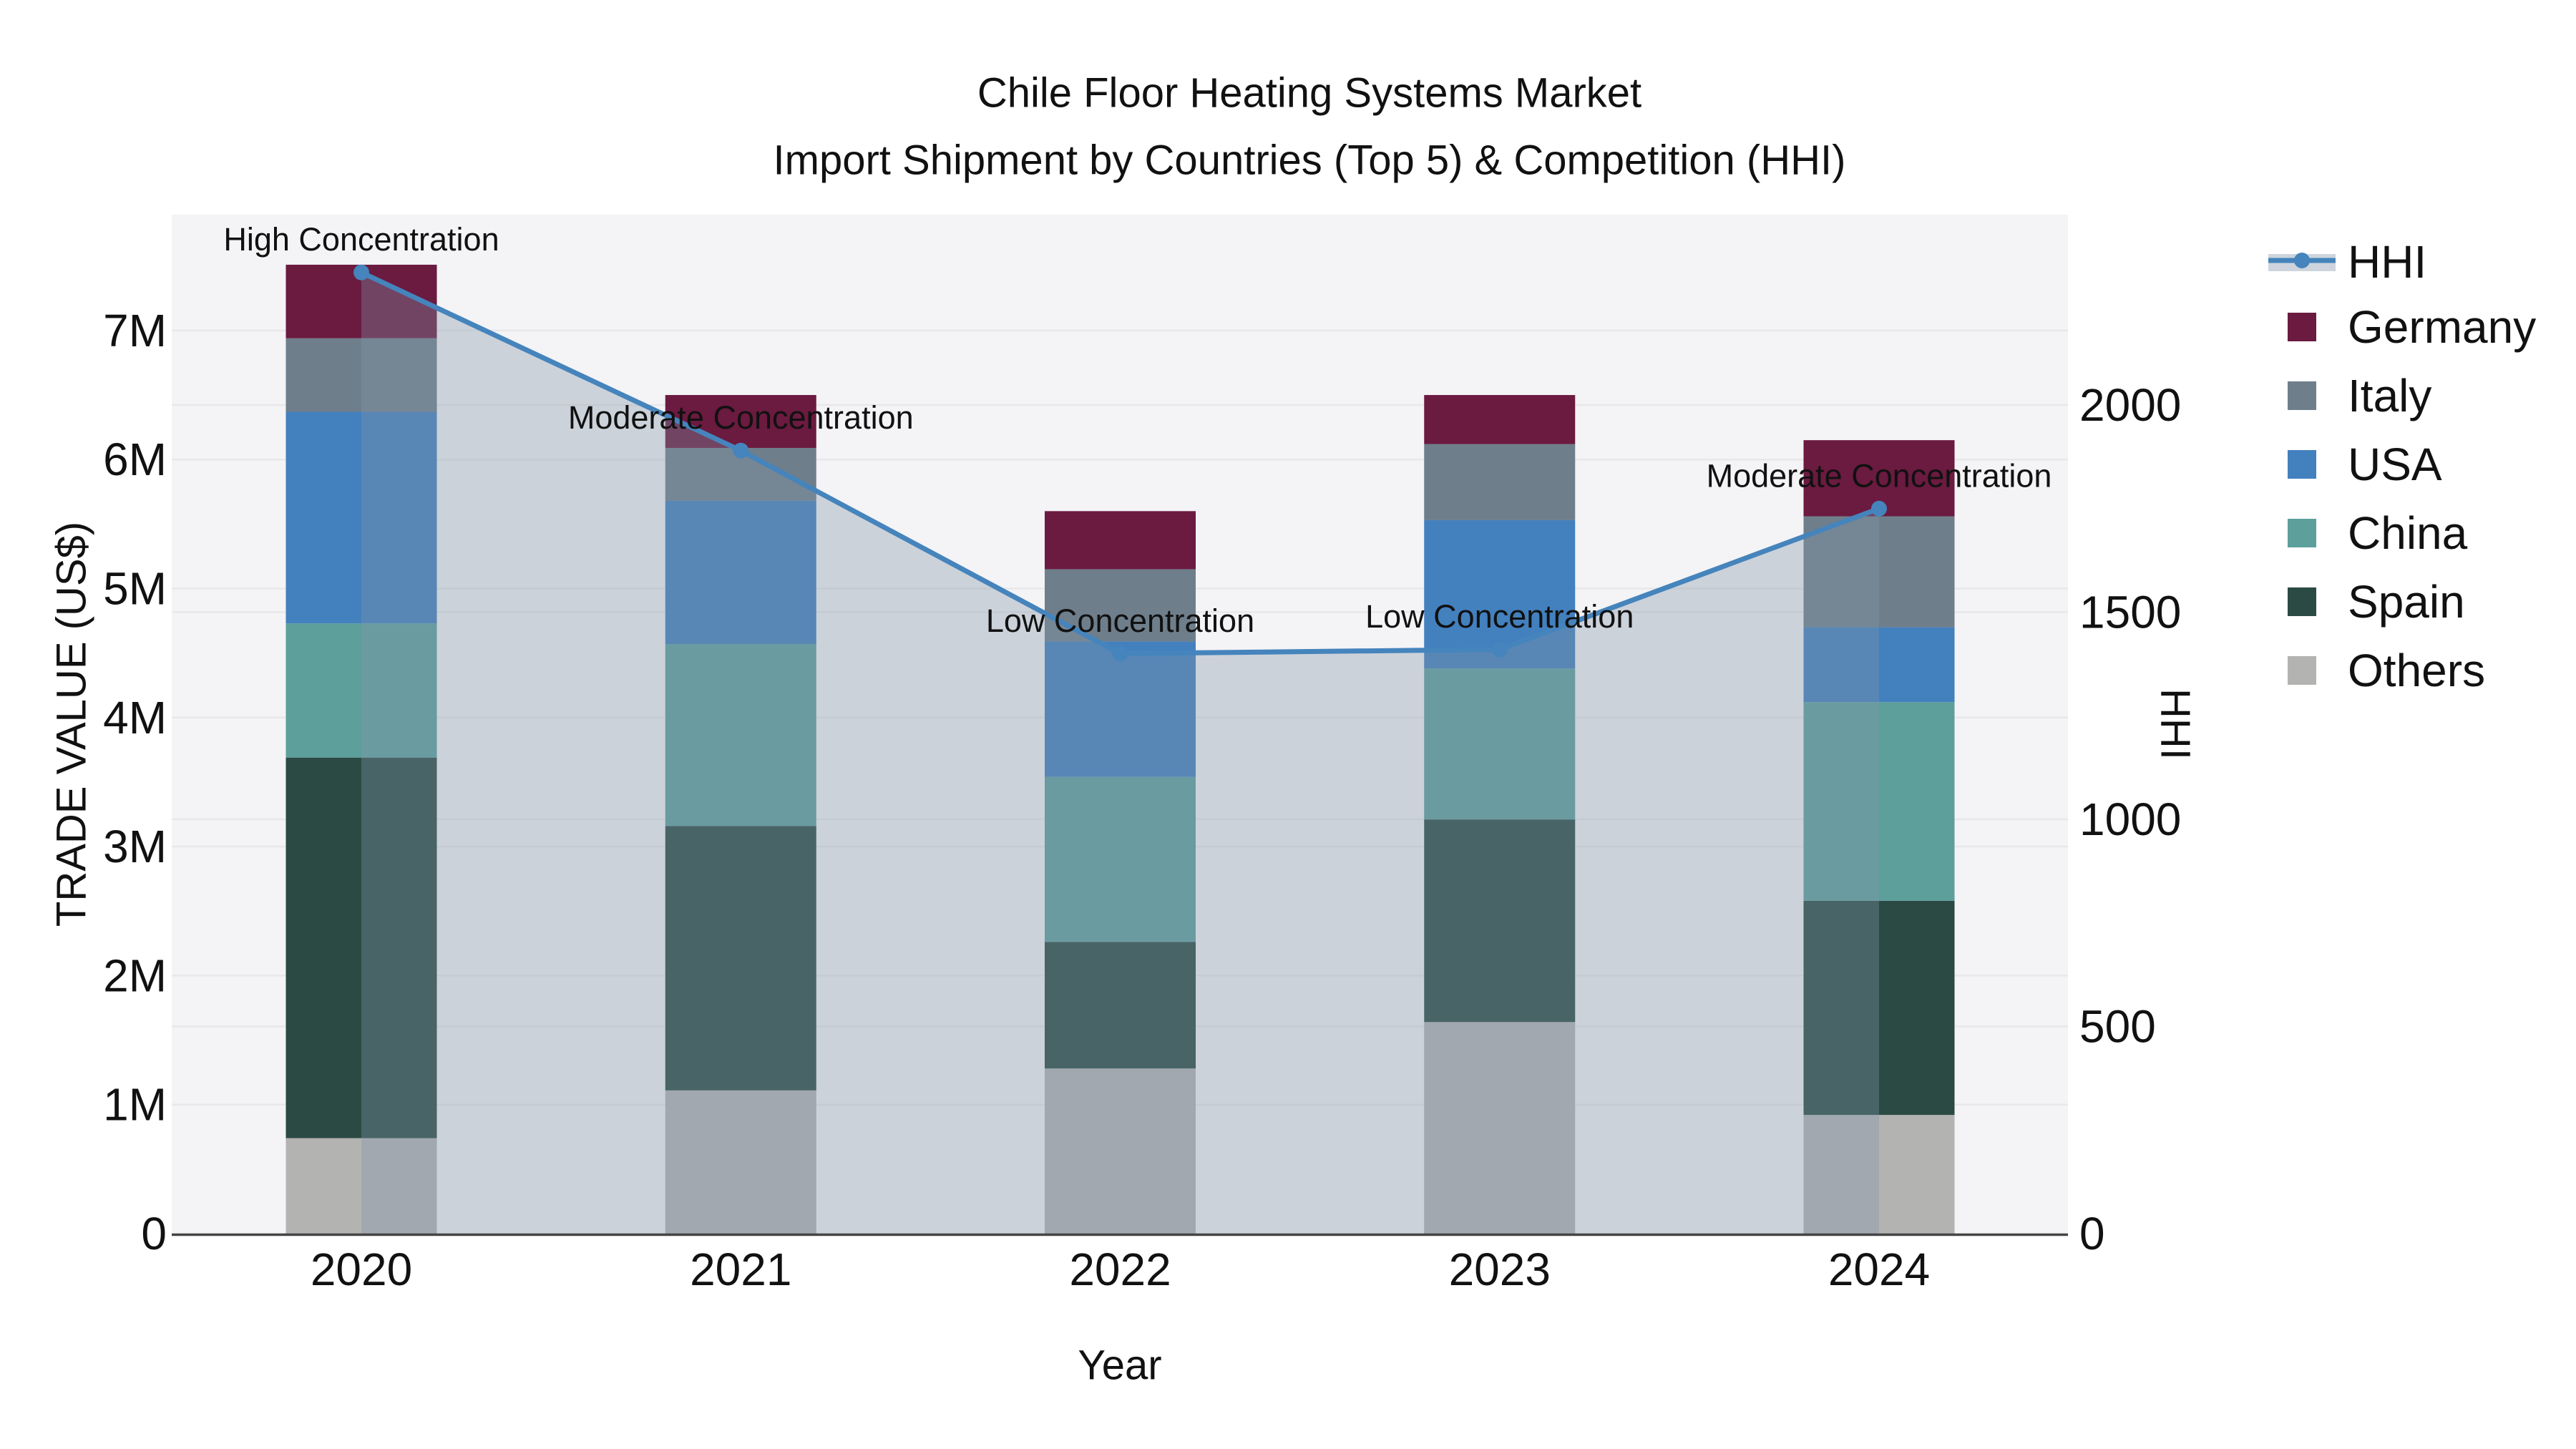 This screenshot has height=1449, width=2576. Describe the element at coordinates (135, 460) in the screenshot. I see `y-left-tick-6M: 6M` at that location.